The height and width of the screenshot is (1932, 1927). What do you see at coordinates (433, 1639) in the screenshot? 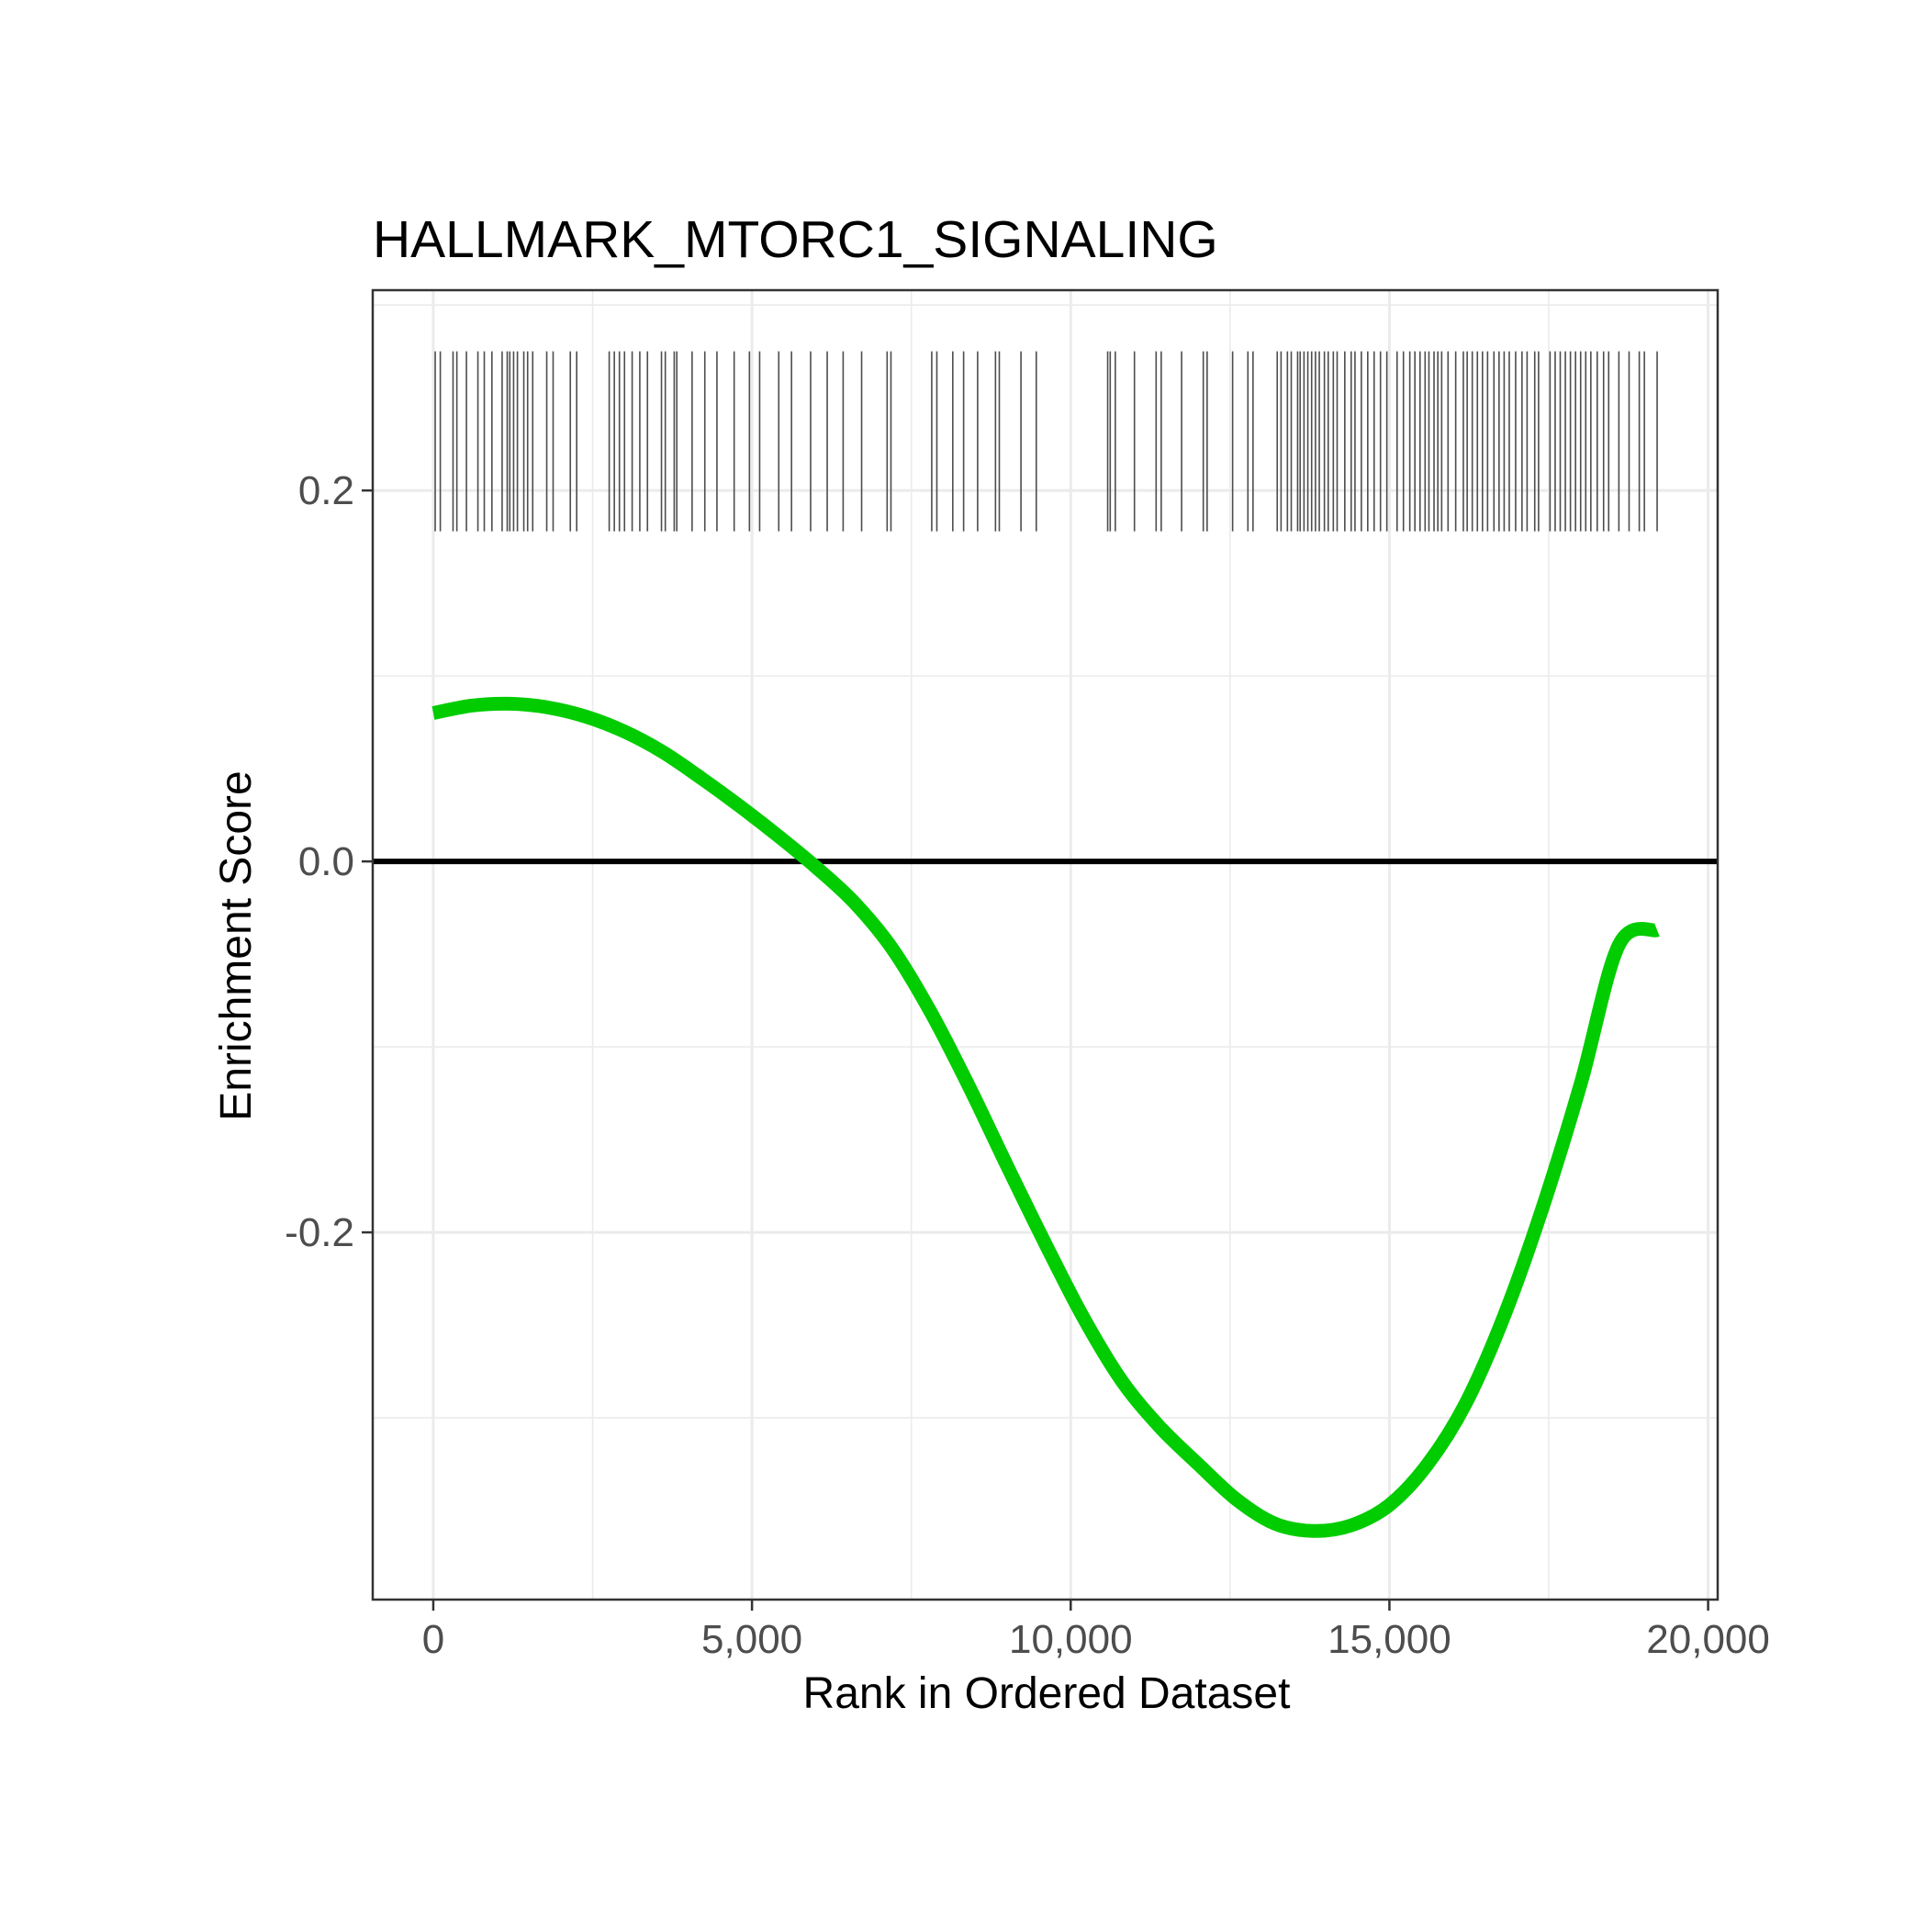
I see `x-tick-label: 0` at bounding box center [433, 1639].